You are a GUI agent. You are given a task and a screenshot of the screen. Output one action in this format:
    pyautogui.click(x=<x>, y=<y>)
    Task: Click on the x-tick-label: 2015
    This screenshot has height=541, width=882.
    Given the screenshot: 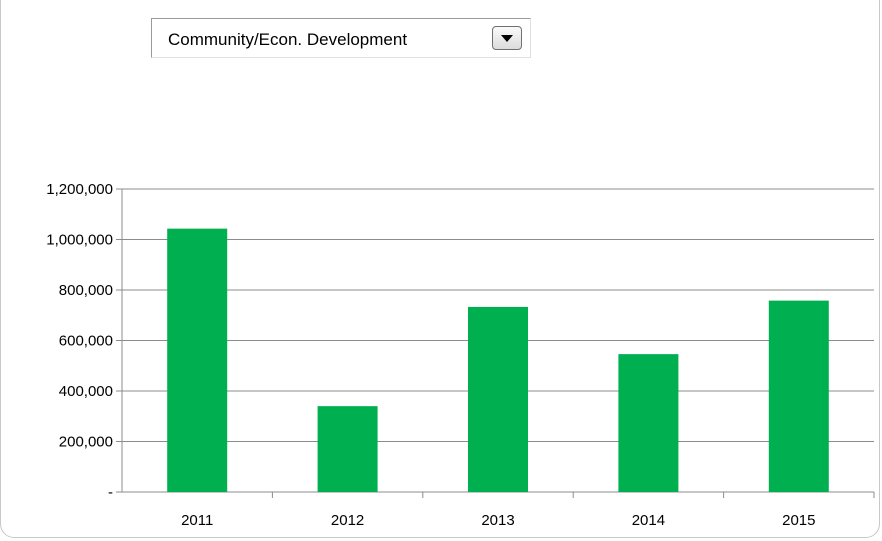 What is the action you would take?
    pyautogui.click(x=798, y=520)
    